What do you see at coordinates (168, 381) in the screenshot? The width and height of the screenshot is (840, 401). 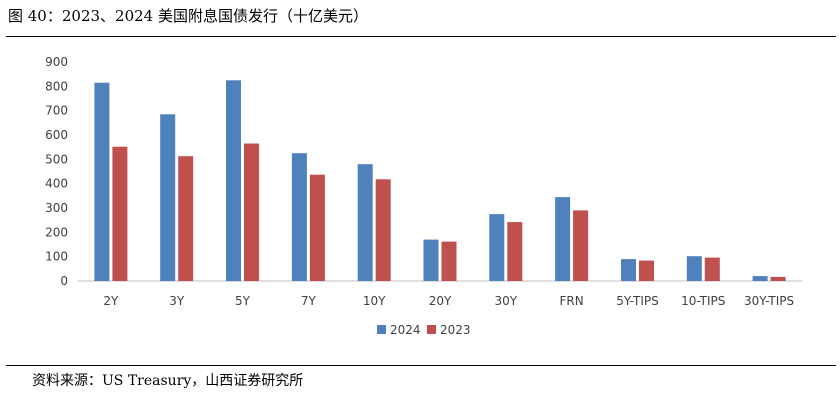 I see `source-note: 资料来源：US Treasury，山西证券研究所` at bounding box center [168, 381].